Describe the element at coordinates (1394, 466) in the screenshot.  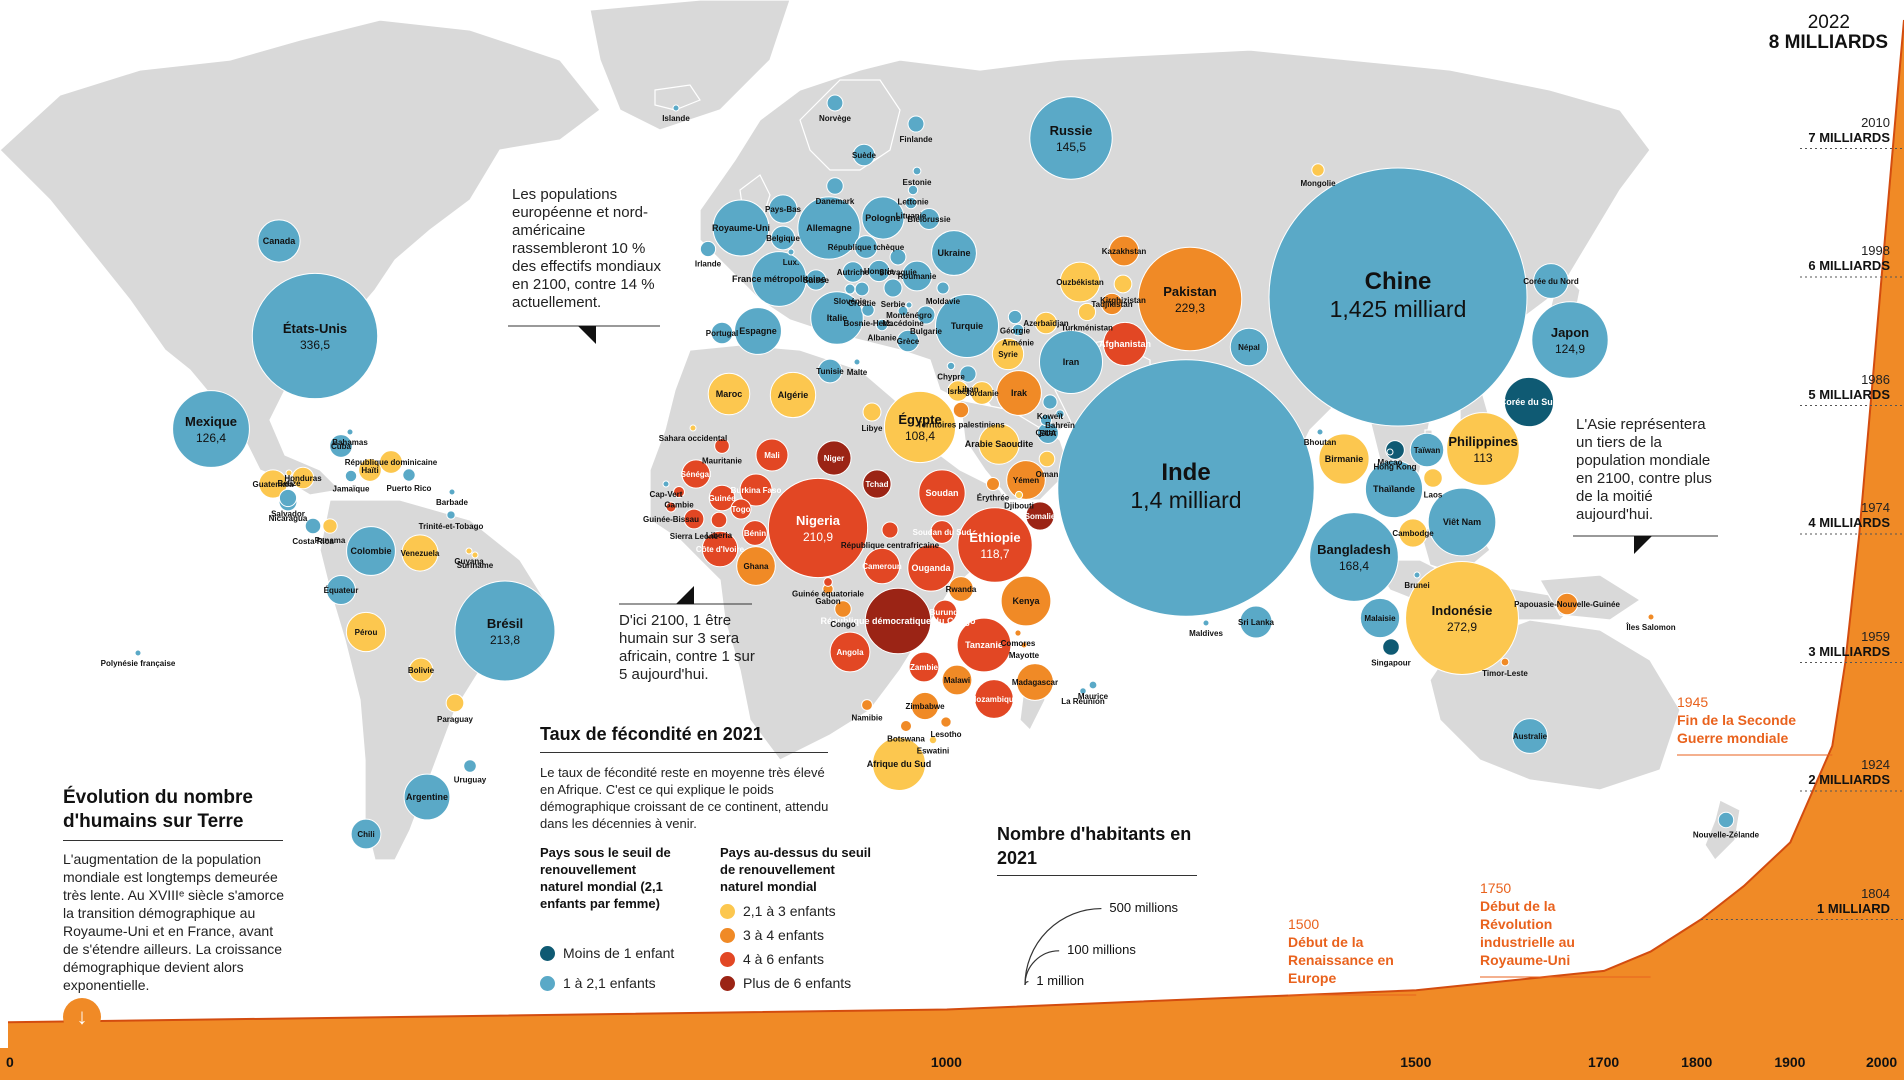
I see `bubble-name-hong-kong: Hong Kong` at that location.